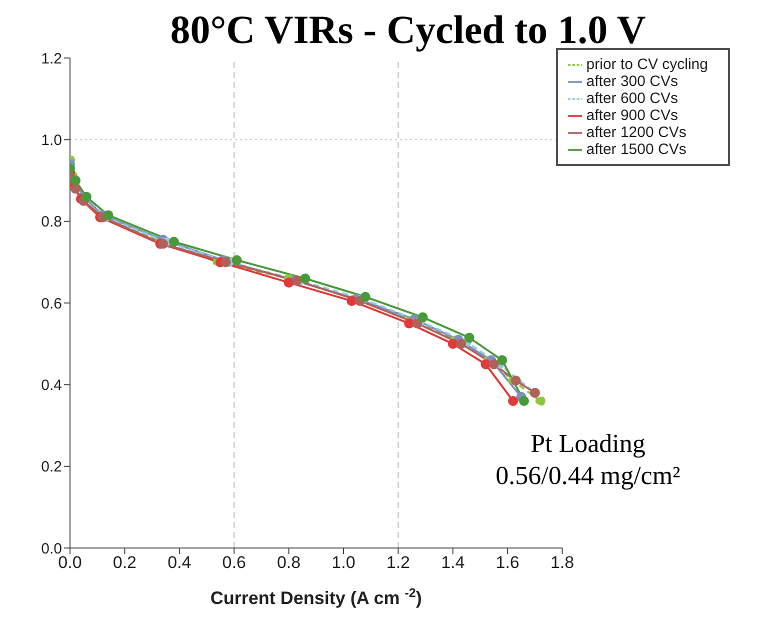 Image resolution: width=757 pixels, height=636 pixels. Describe the element at coordinates (398, 562) in the screenshot. I see `x-tick-label: 1.2` at that location.